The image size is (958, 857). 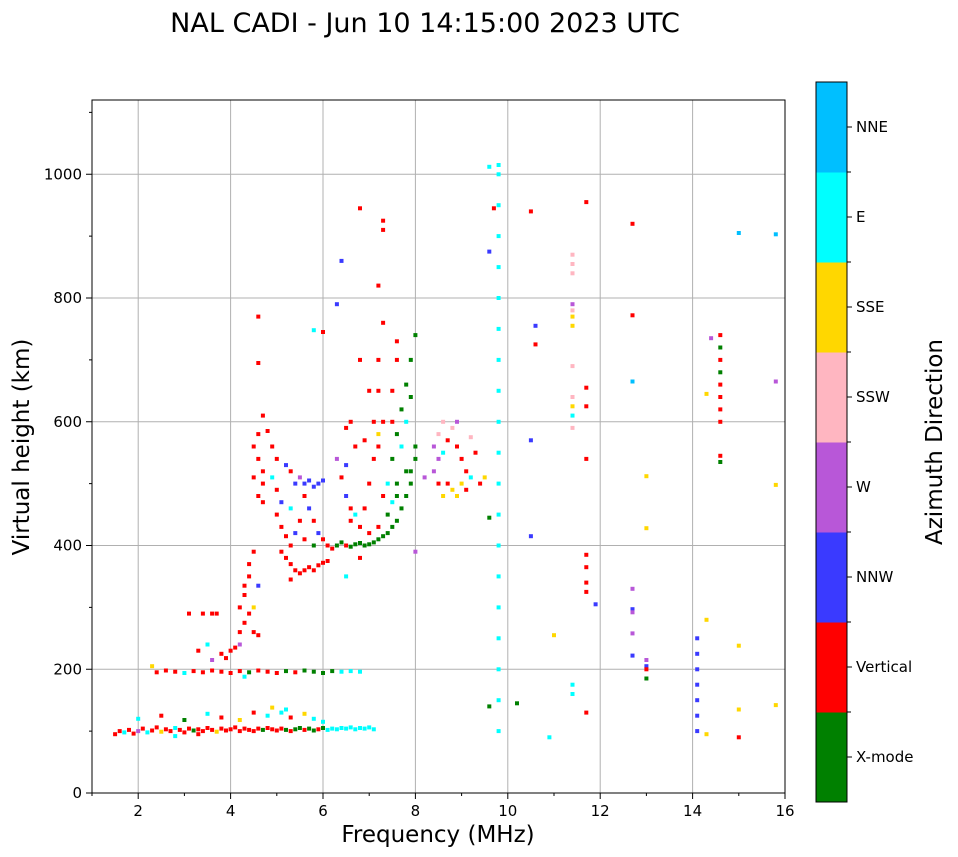 What do you see at coordinates (77, 793) in the screenshot?
I see `y-tick-label: 0` at bounding box center [77, 793].